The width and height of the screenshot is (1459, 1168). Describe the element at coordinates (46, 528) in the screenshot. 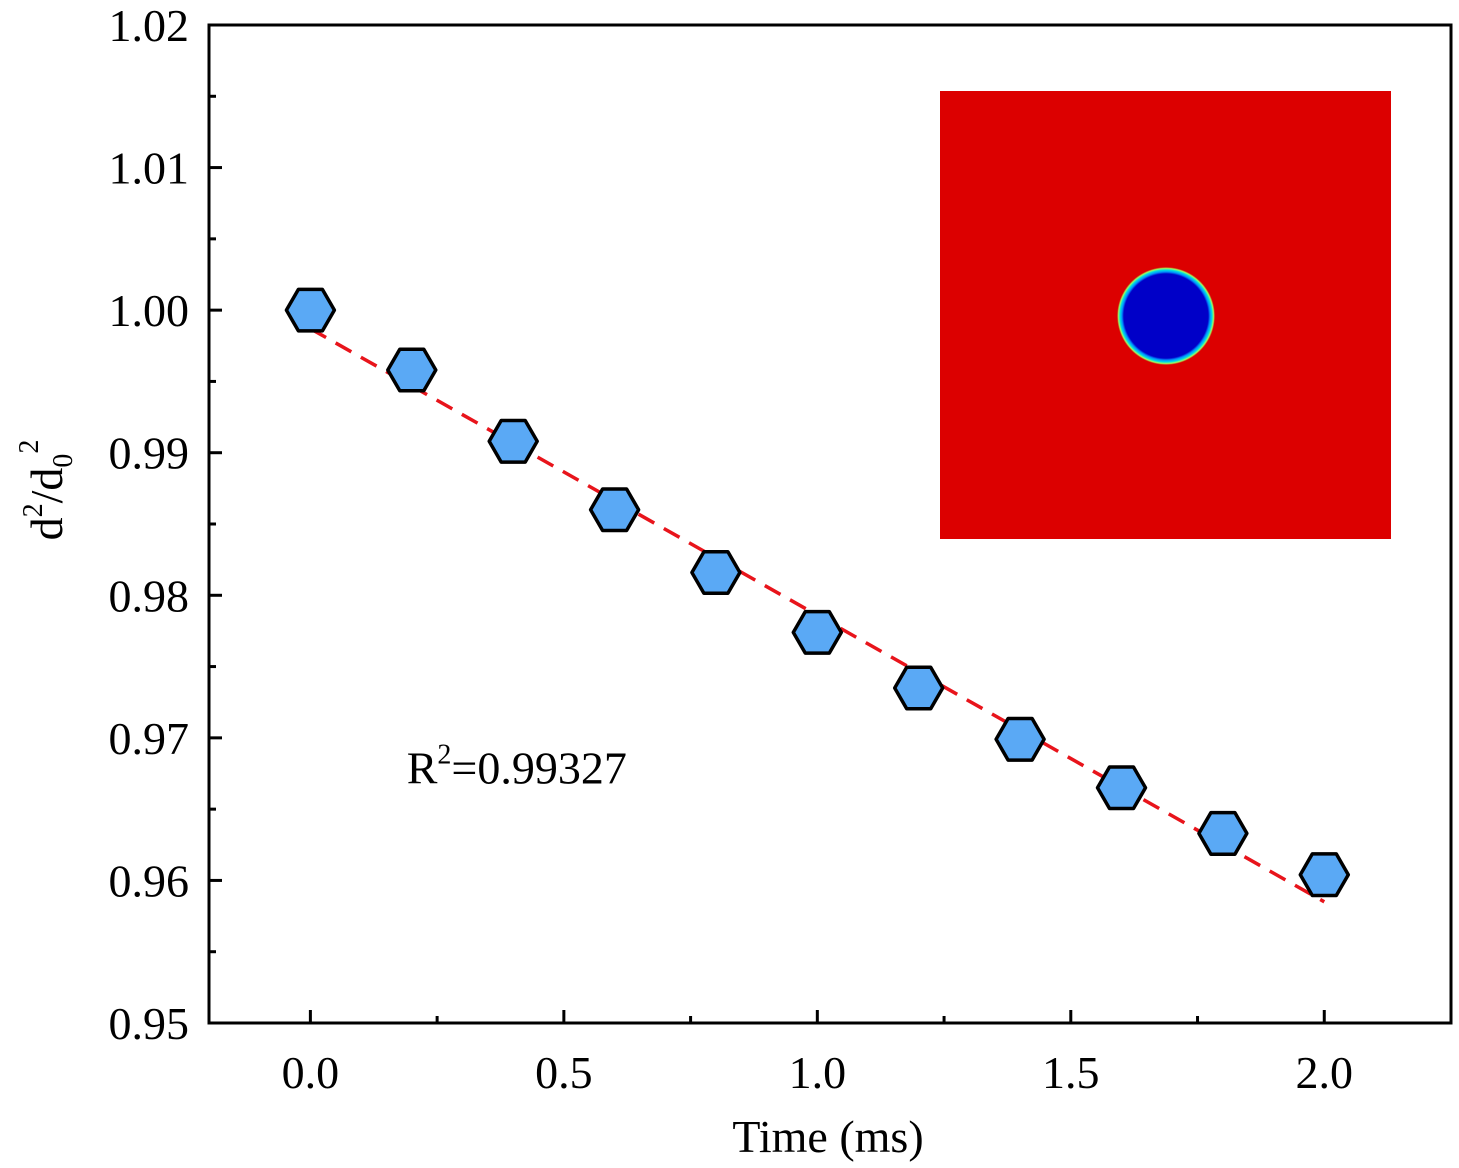

I see `y-title-d: d` at that location.